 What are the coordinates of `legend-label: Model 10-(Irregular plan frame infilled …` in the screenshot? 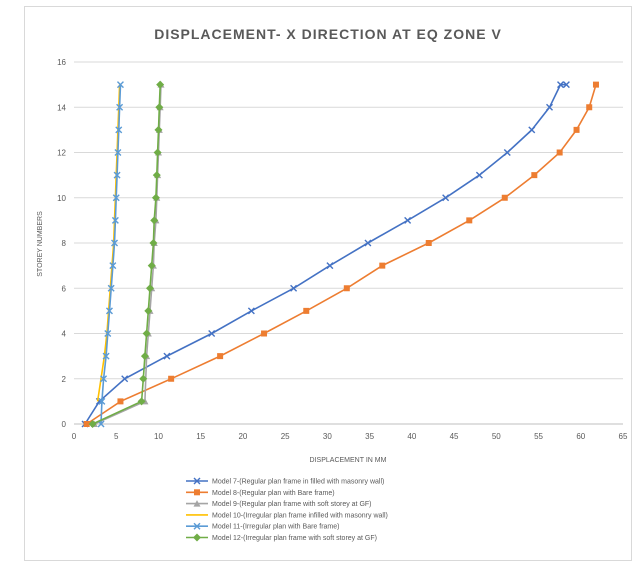 It's located at (300, 515).